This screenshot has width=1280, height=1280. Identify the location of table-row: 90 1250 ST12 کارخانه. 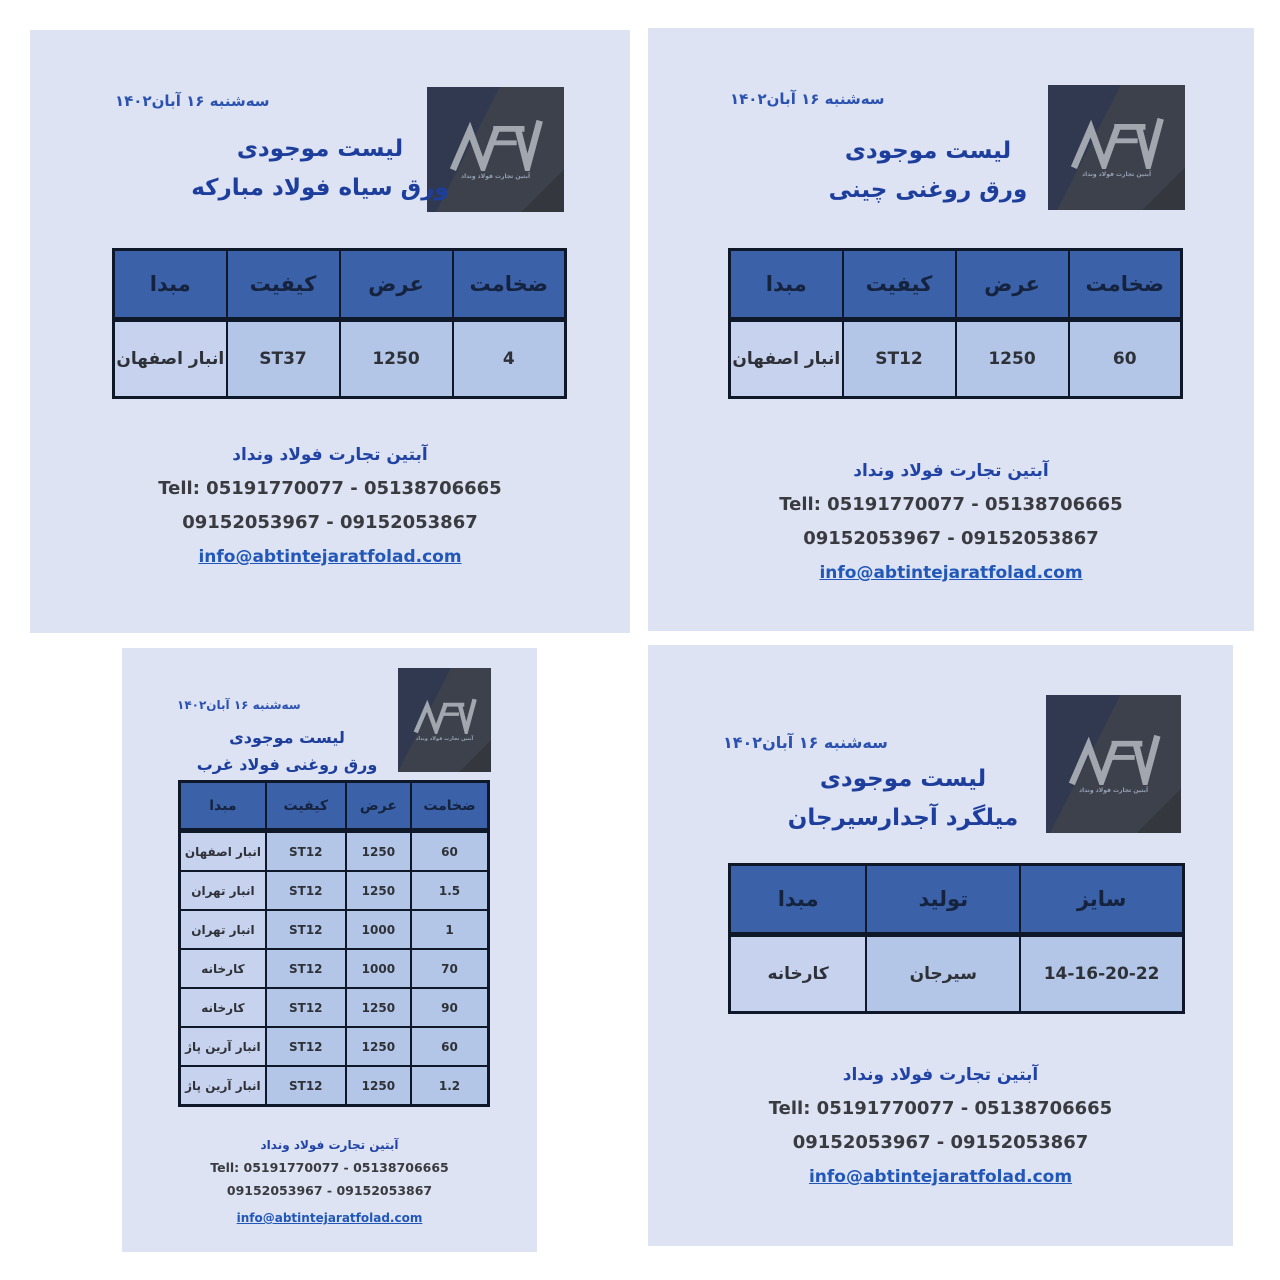
(334, 1007).